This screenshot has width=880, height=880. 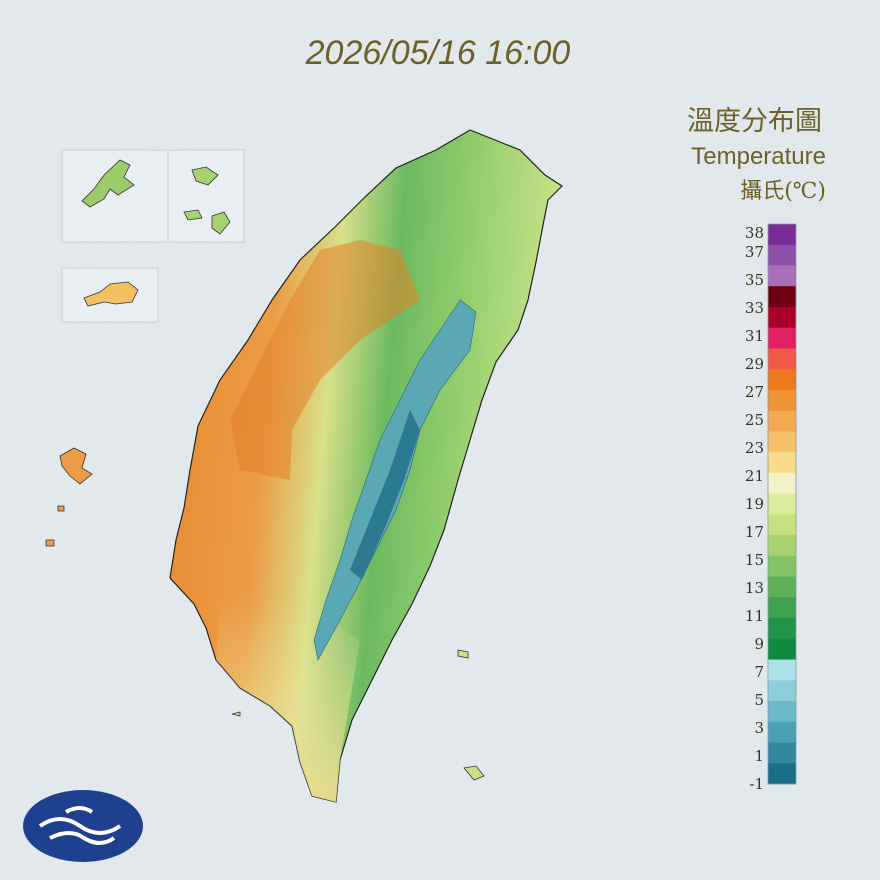 I want to click on legend-label: 38, so click(x=754, y=233).